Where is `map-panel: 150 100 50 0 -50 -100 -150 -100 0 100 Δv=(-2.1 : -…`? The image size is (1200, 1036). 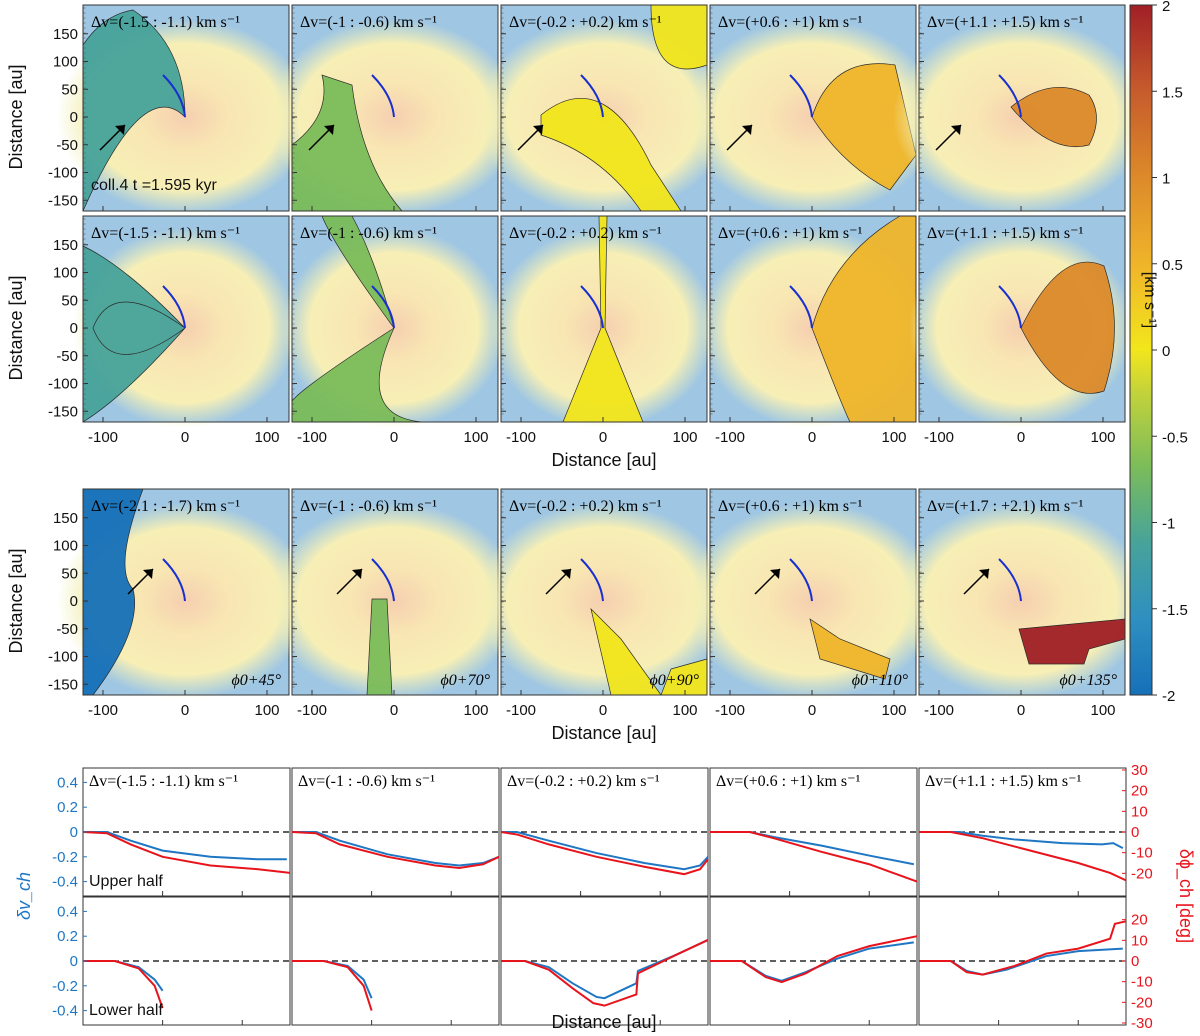 map-panel: 150 100 50 0 -50 -100 -150 -100 0 100 Δv=(-2.1 : -… is located at coordinates (180, 603).